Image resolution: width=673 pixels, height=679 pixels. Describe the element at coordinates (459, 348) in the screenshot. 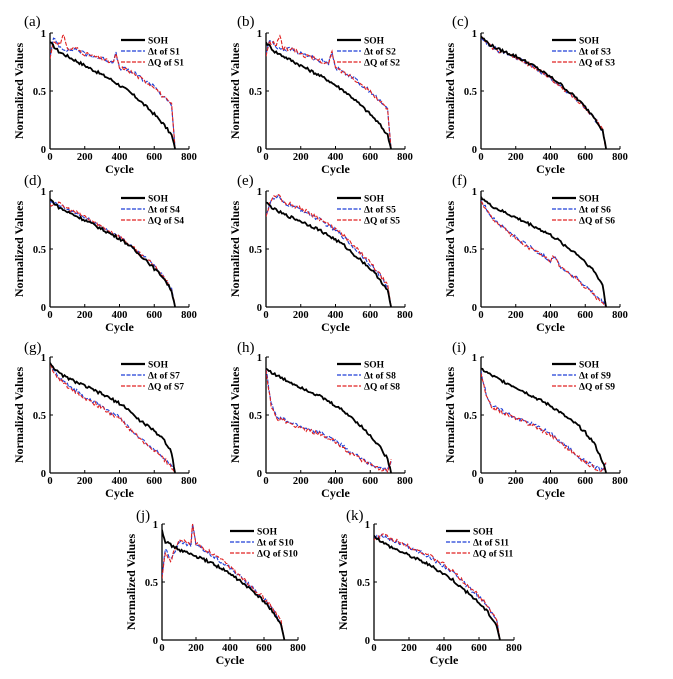

I see `panel-label: (i)` at that location.